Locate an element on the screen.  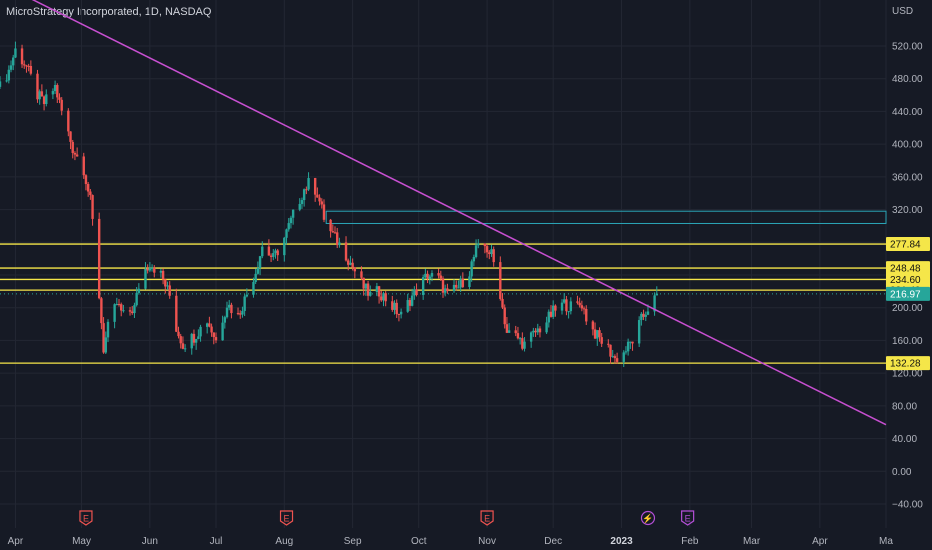
time-tick-label: Dec is located at coordinates (553, 541).